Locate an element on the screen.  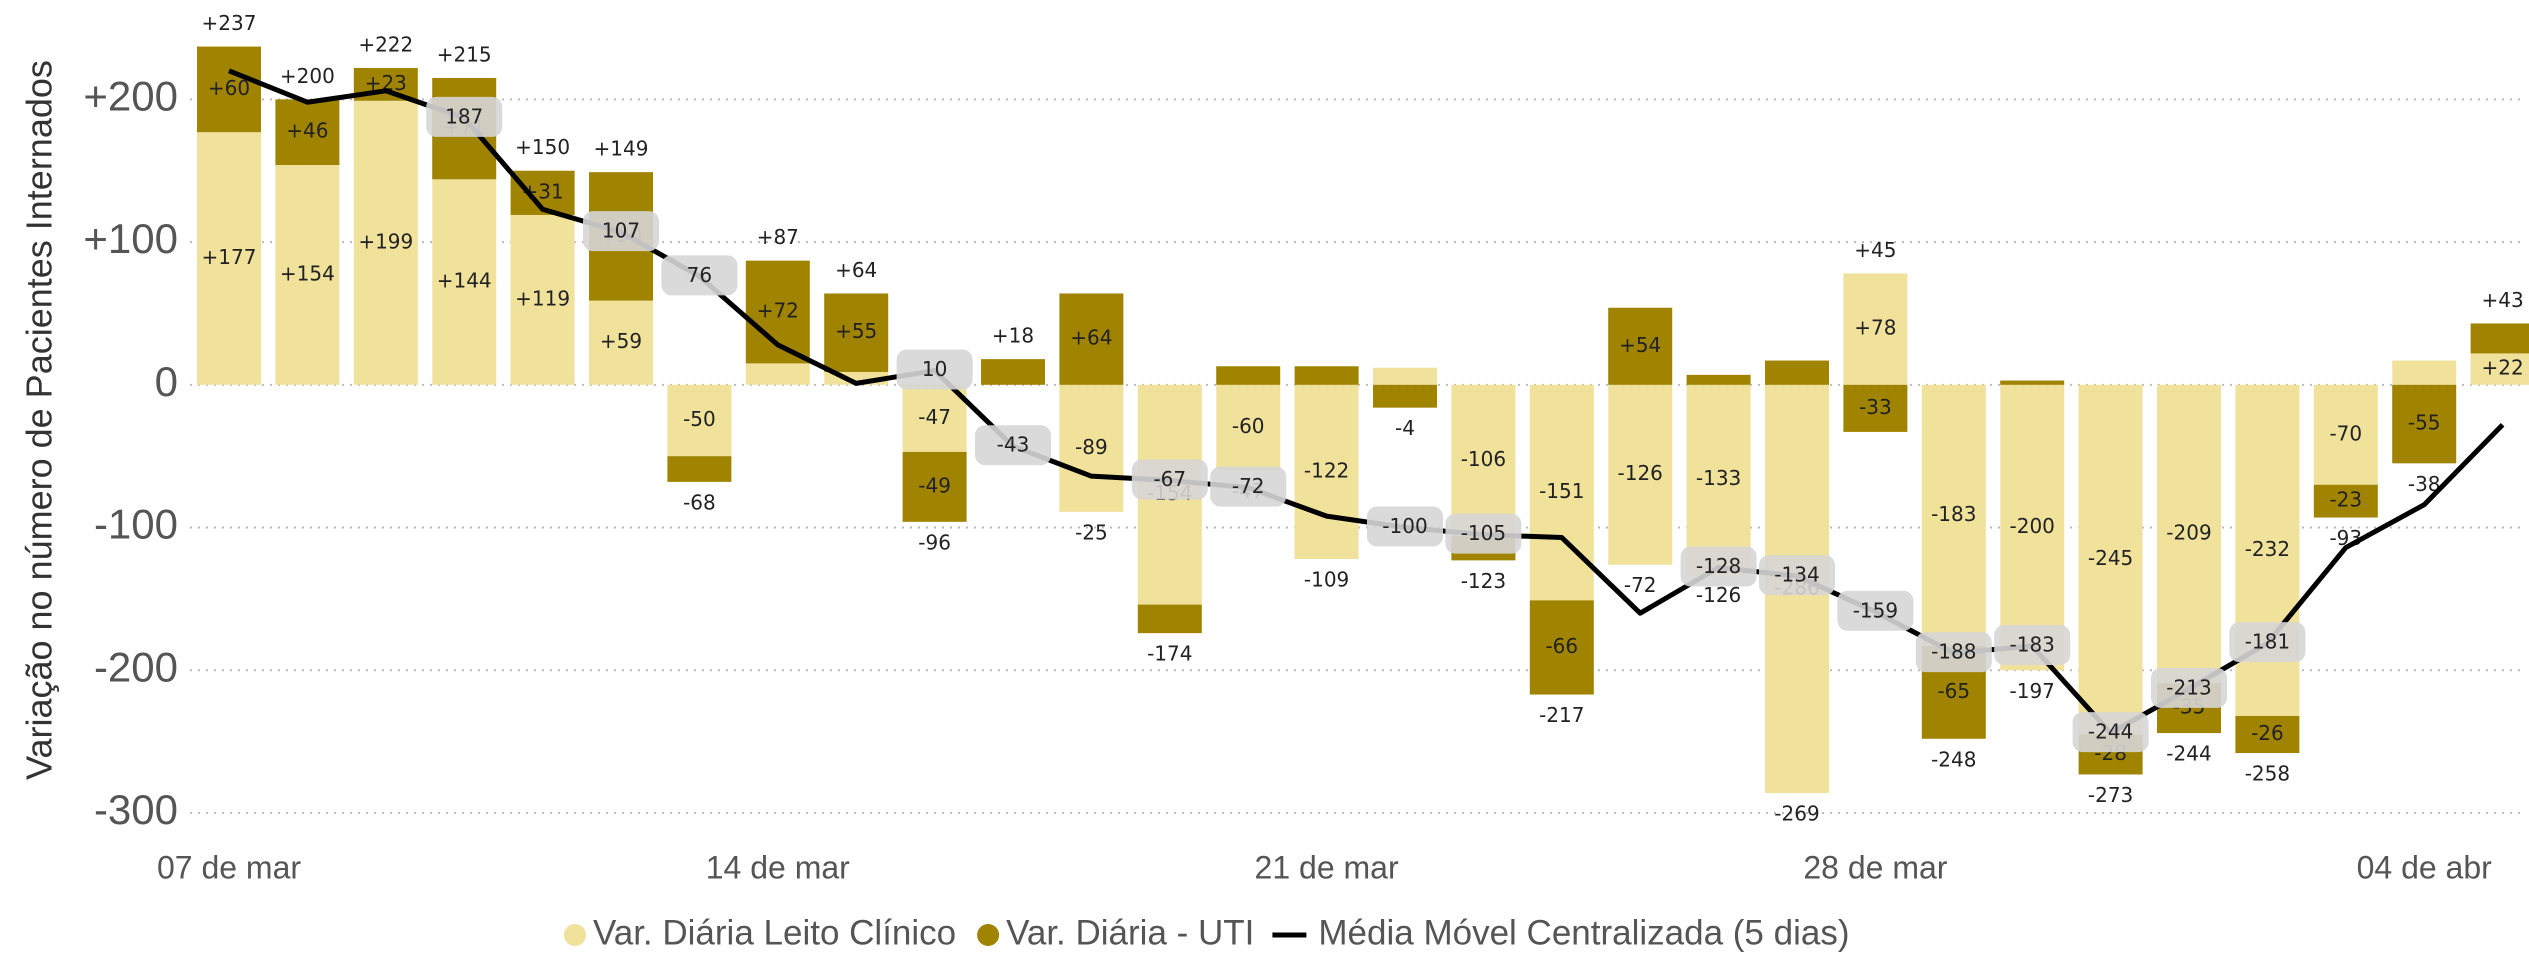
total-label: -72 is located at coordinates (1640, 585).